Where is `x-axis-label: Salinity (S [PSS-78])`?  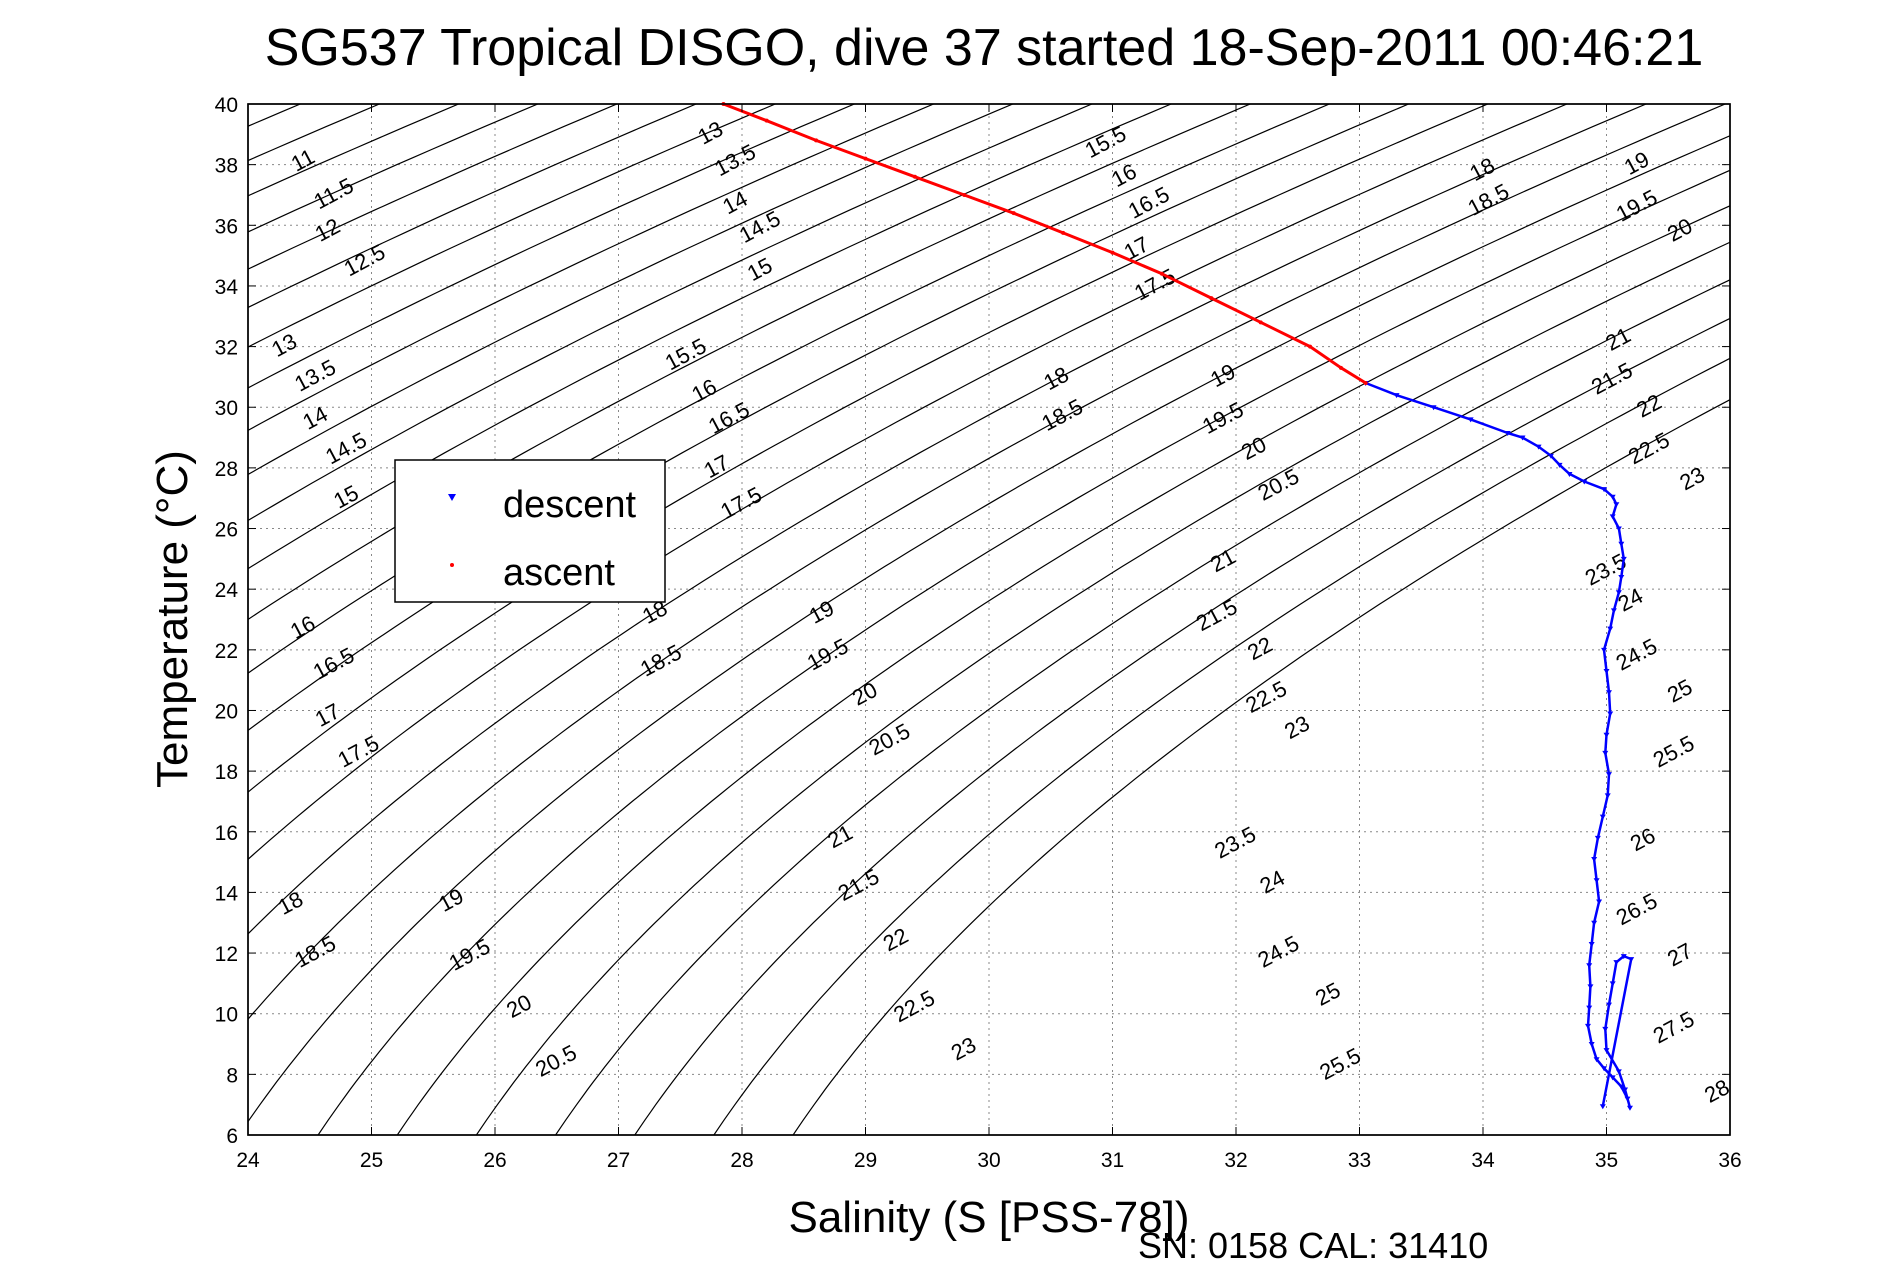
x-axis-label: Salinity (S [PSS-78]) is located at coordinates (988, 1217).